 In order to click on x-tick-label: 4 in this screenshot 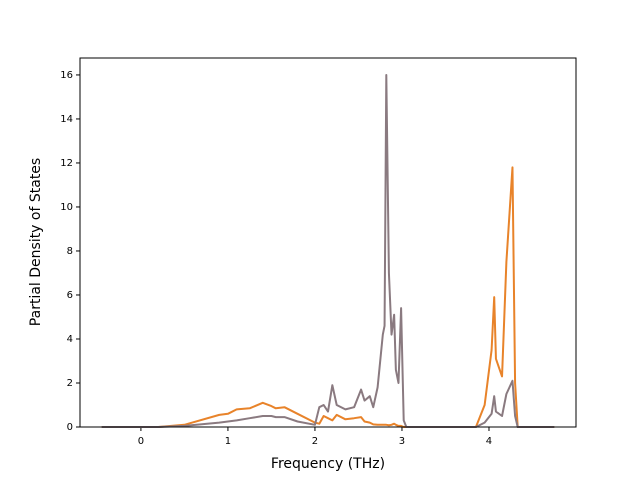, I will do `click(489, 441)`.